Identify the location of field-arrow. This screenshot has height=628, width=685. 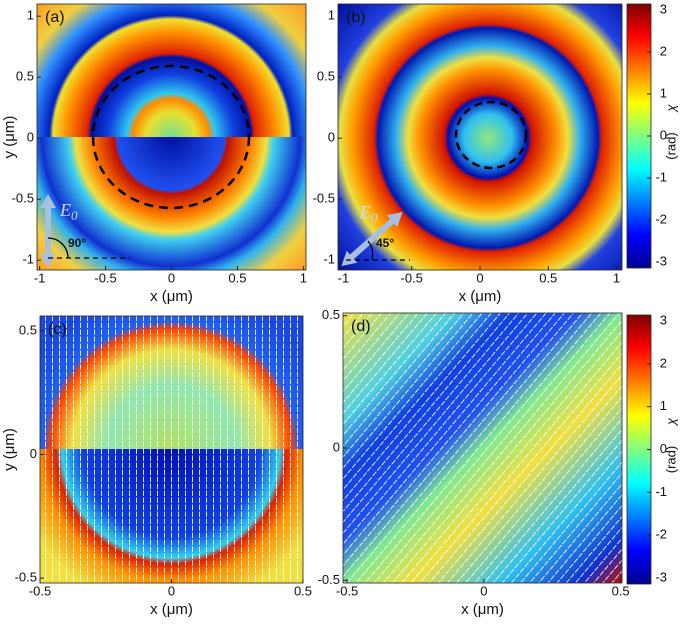
(372, 239).